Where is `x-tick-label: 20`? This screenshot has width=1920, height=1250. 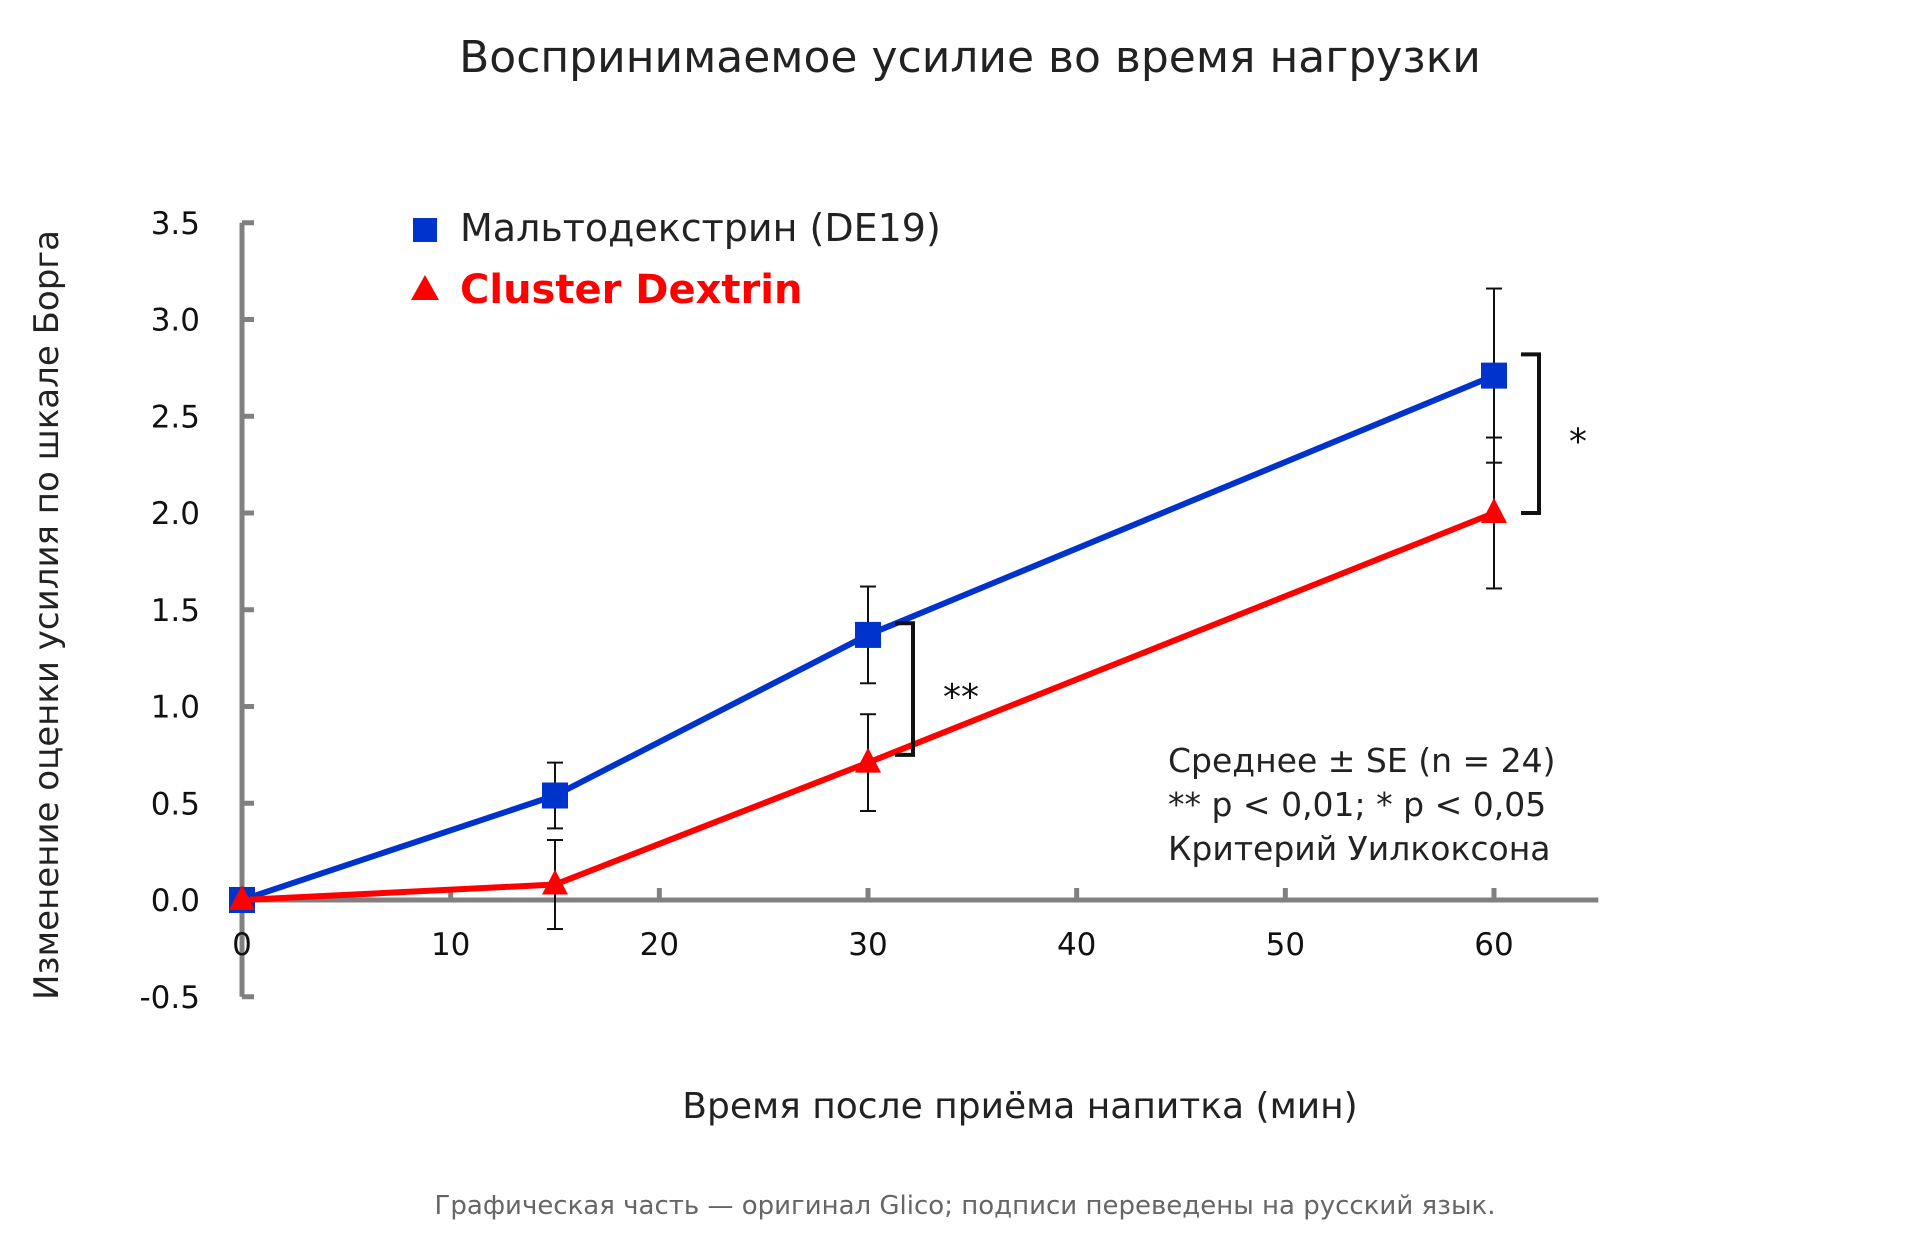 x-tick-label: 20 is located at coordinates (659, 945).